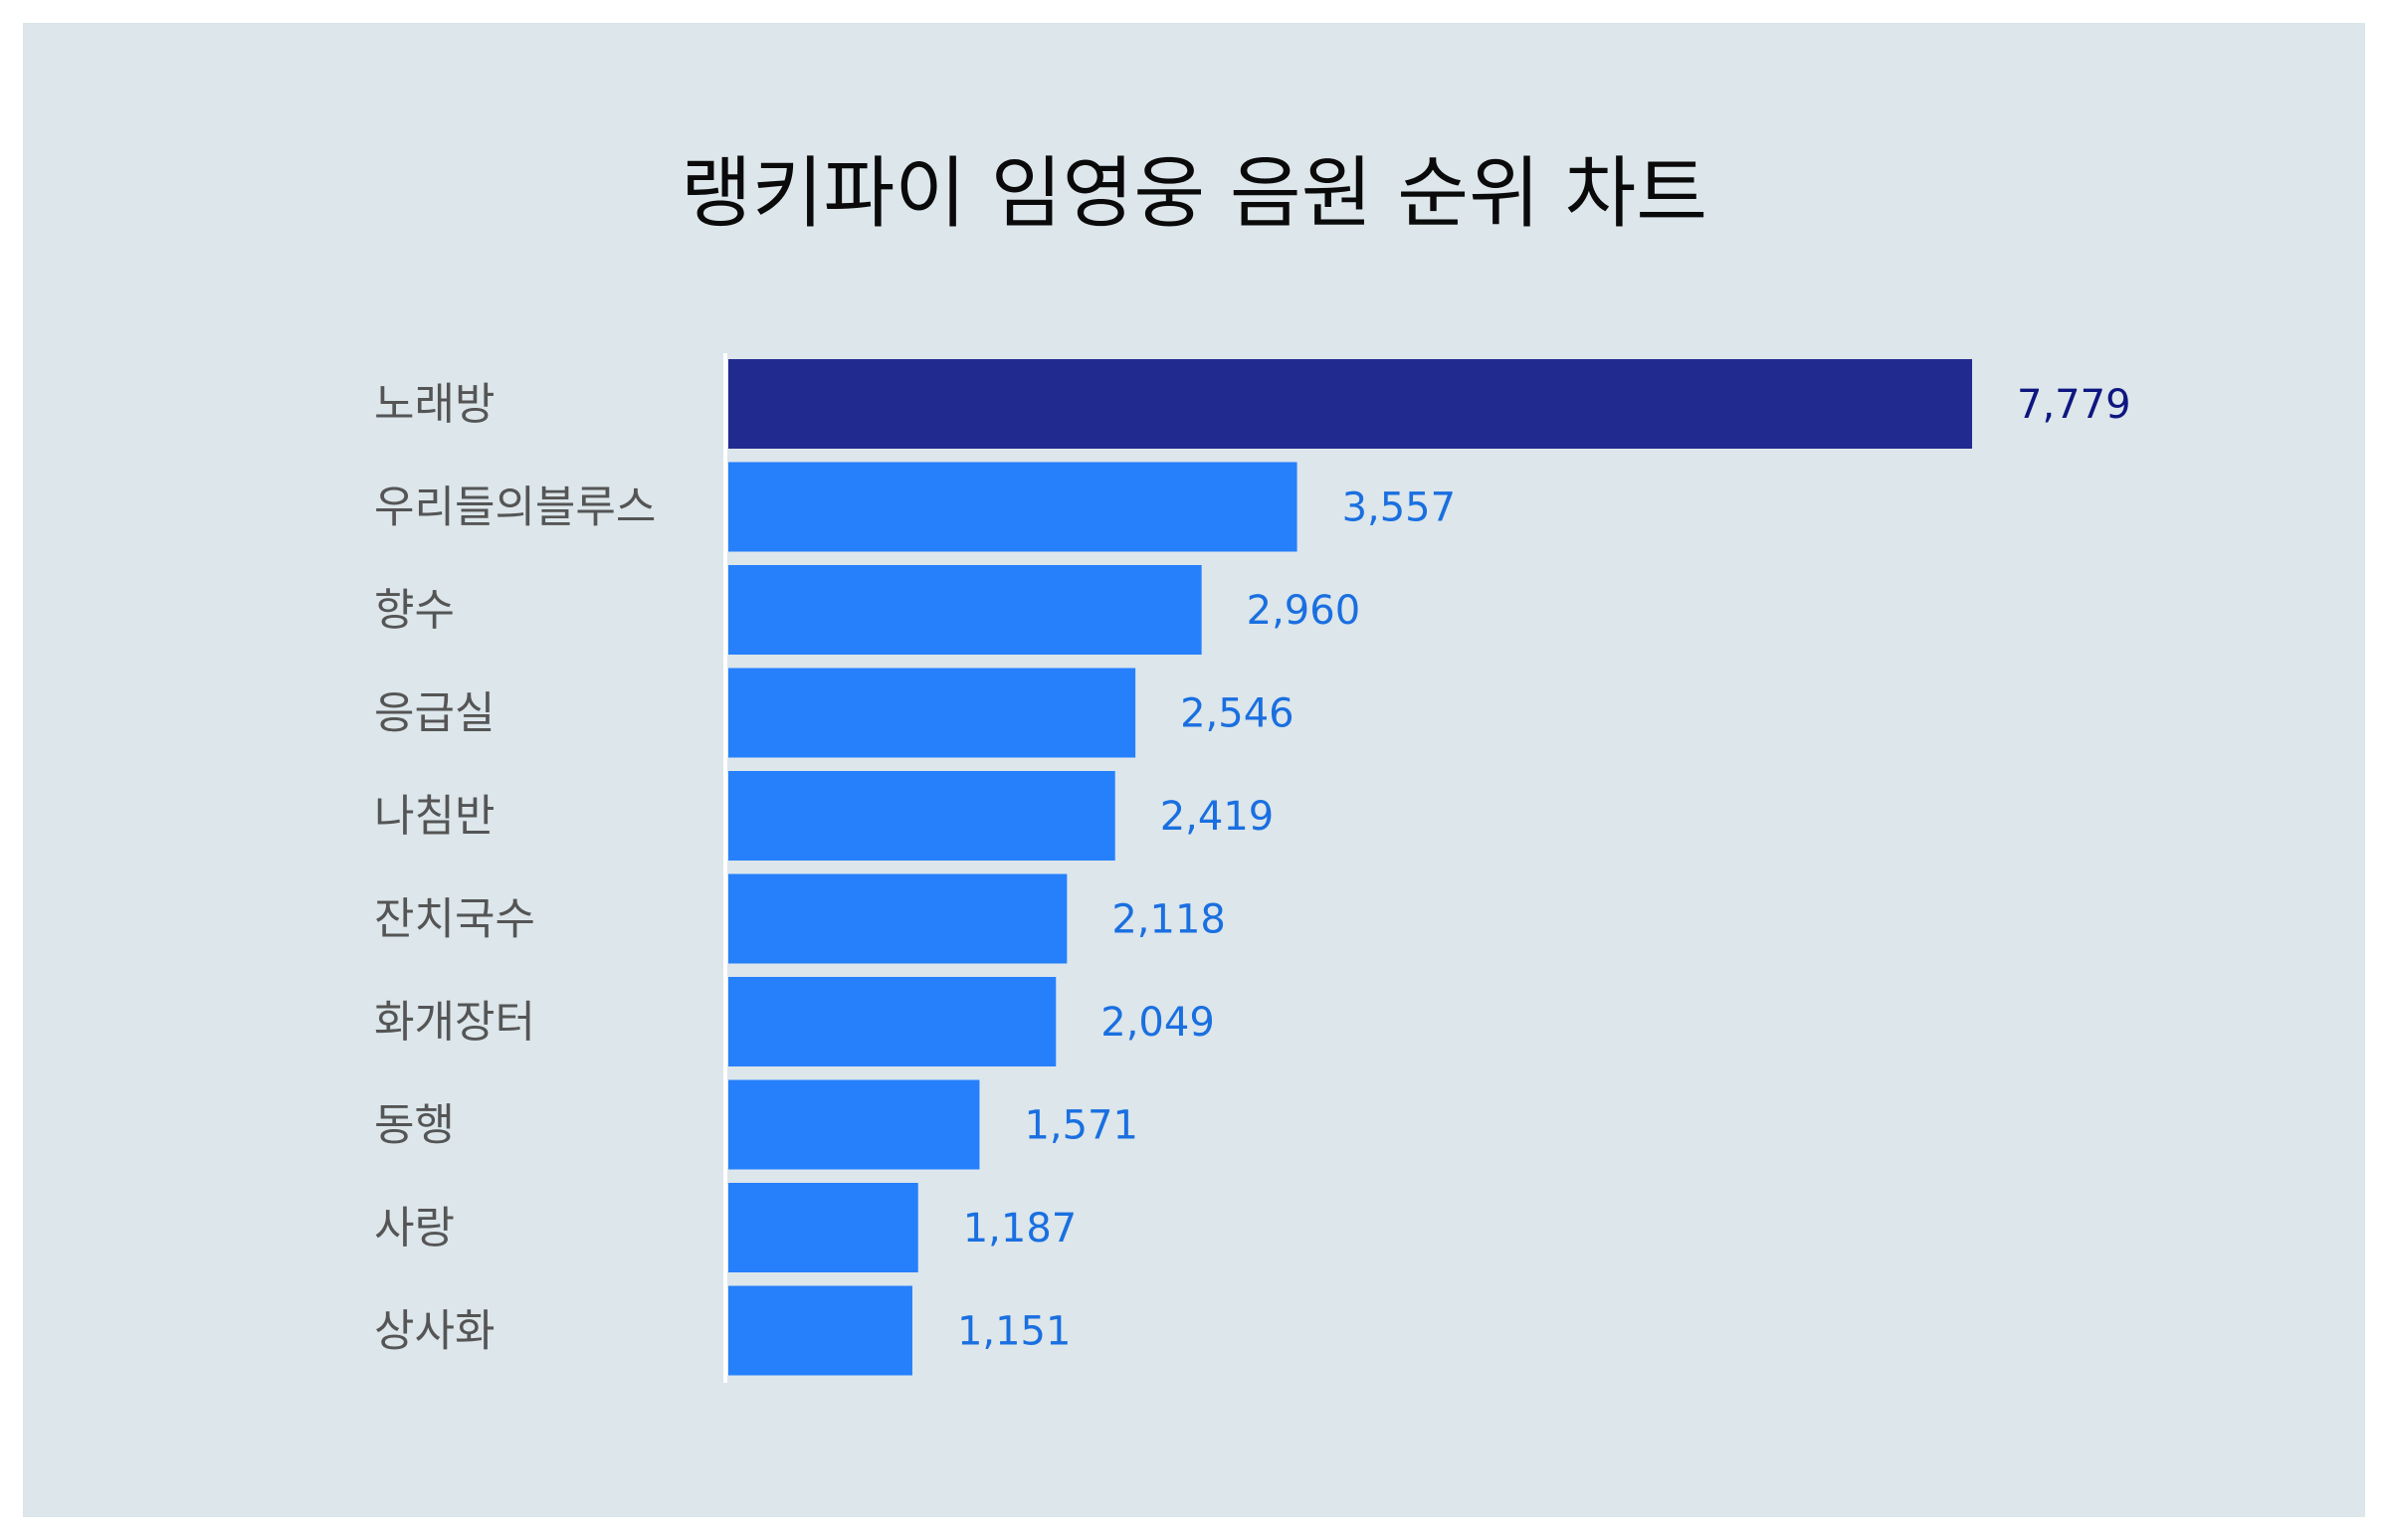  I want to click on value-label-2: 2,960, so click(1304, 611).